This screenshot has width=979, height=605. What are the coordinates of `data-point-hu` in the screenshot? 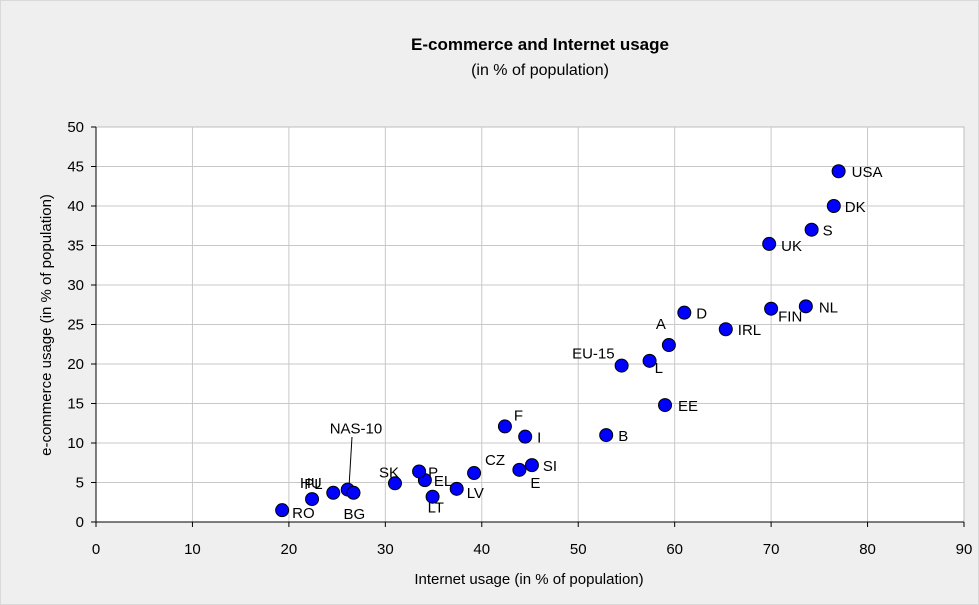 It's located at (312, 499).